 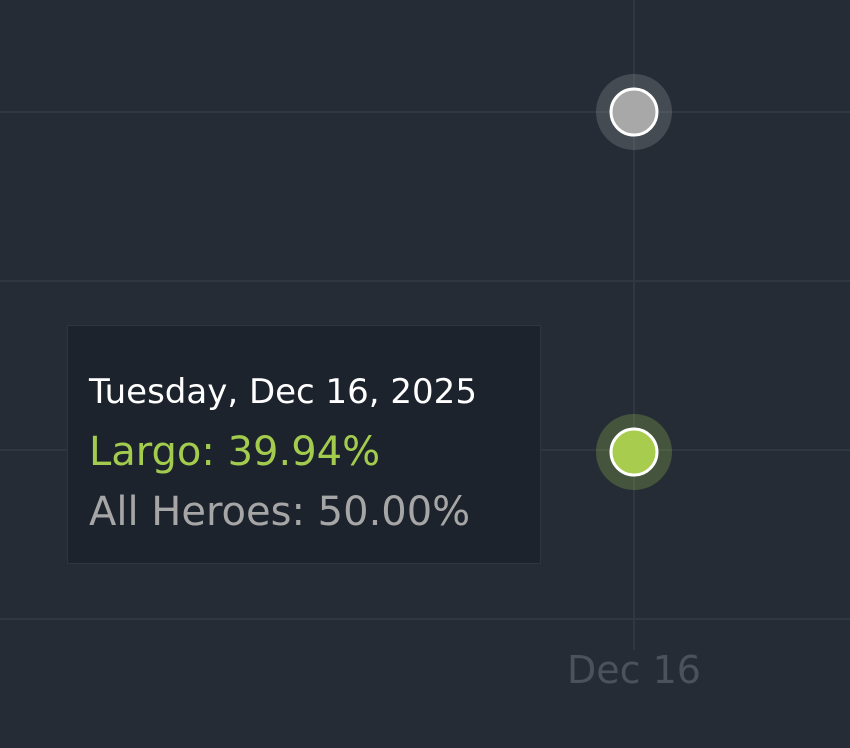 I want to click on tooltip-largo: Largo: 39.94%, so click(x=235, y=452).